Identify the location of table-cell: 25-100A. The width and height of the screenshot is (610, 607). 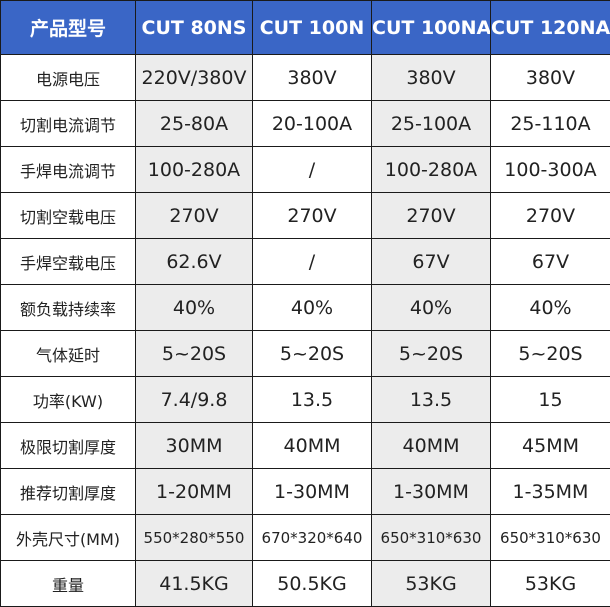
(431, 124).